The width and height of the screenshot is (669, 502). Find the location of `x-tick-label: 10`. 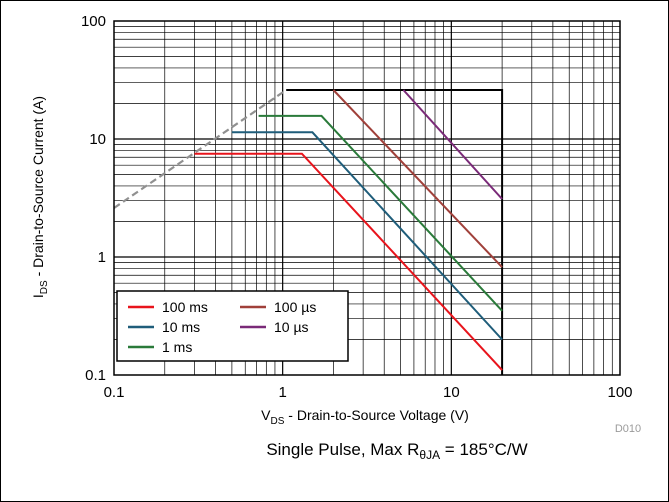

x-tick-label: 10 is located at coordinates (451, 392).